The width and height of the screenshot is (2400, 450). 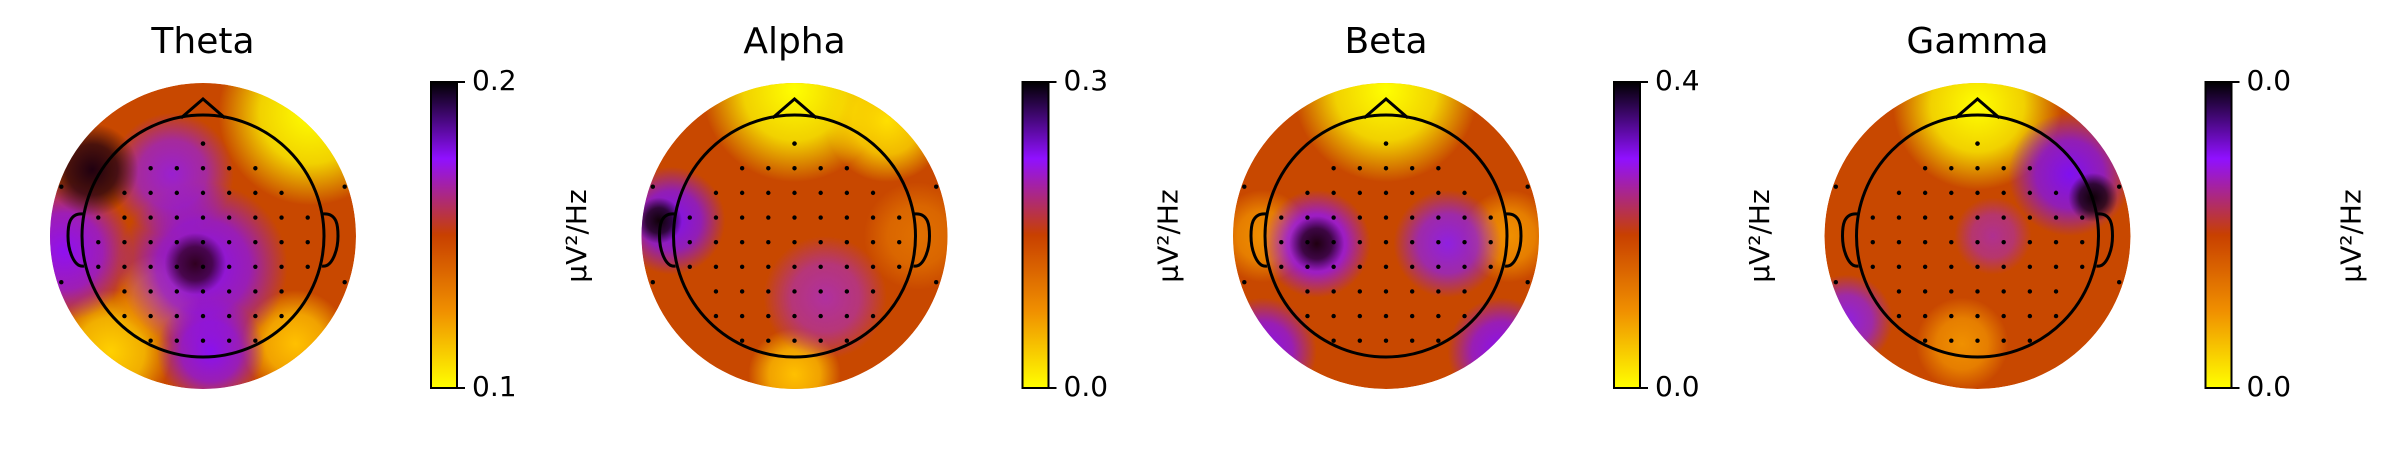 I want to click on colorbar-tick-label: 0.0, so click(x=1677, y=386).